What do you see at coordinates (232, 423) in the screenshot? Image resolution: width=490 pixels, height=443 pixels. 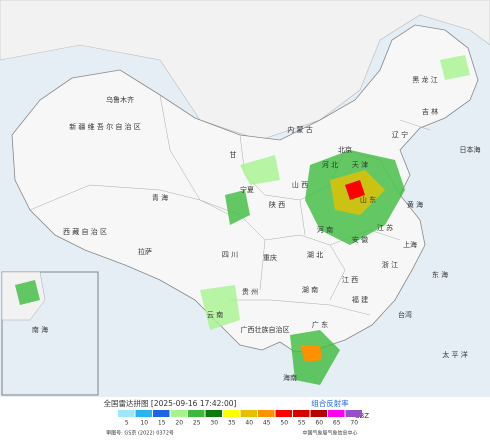 I see `legend-value: 35` at bounding box center [232, 423].